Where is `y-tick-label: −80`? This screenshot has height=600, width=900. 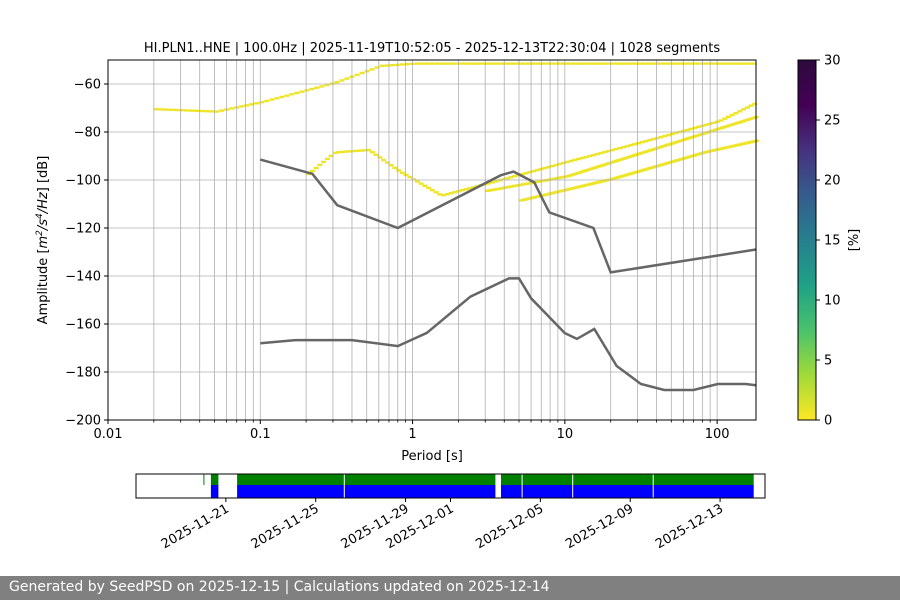
y-tick-label: −80 is located at coordinates (87, 133).